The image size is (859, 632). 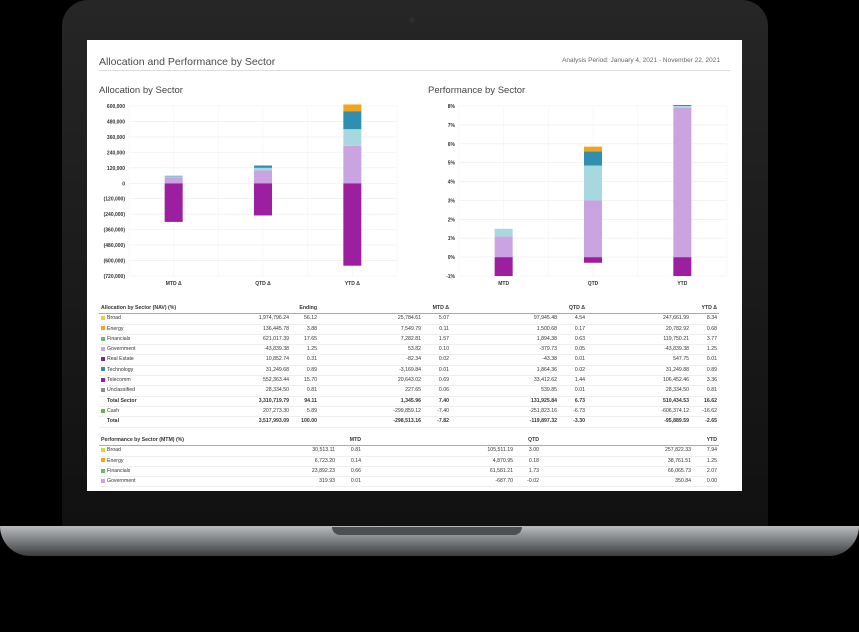 What do you see at coordinates (443, 349) in the screenshot?
I see `mtd-pct: 0.10` at bounding box center [443, 349].